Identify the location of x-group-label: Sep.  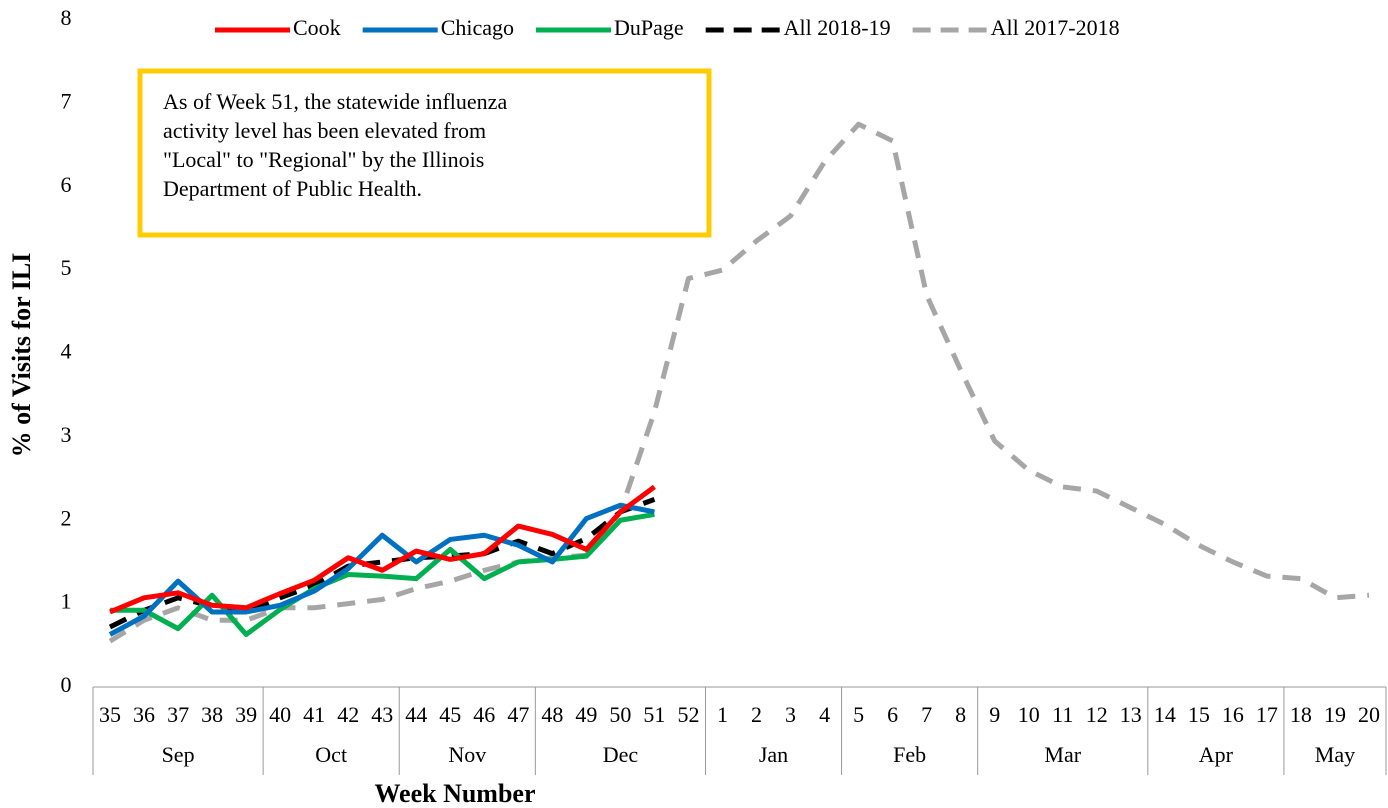
(178, 754).